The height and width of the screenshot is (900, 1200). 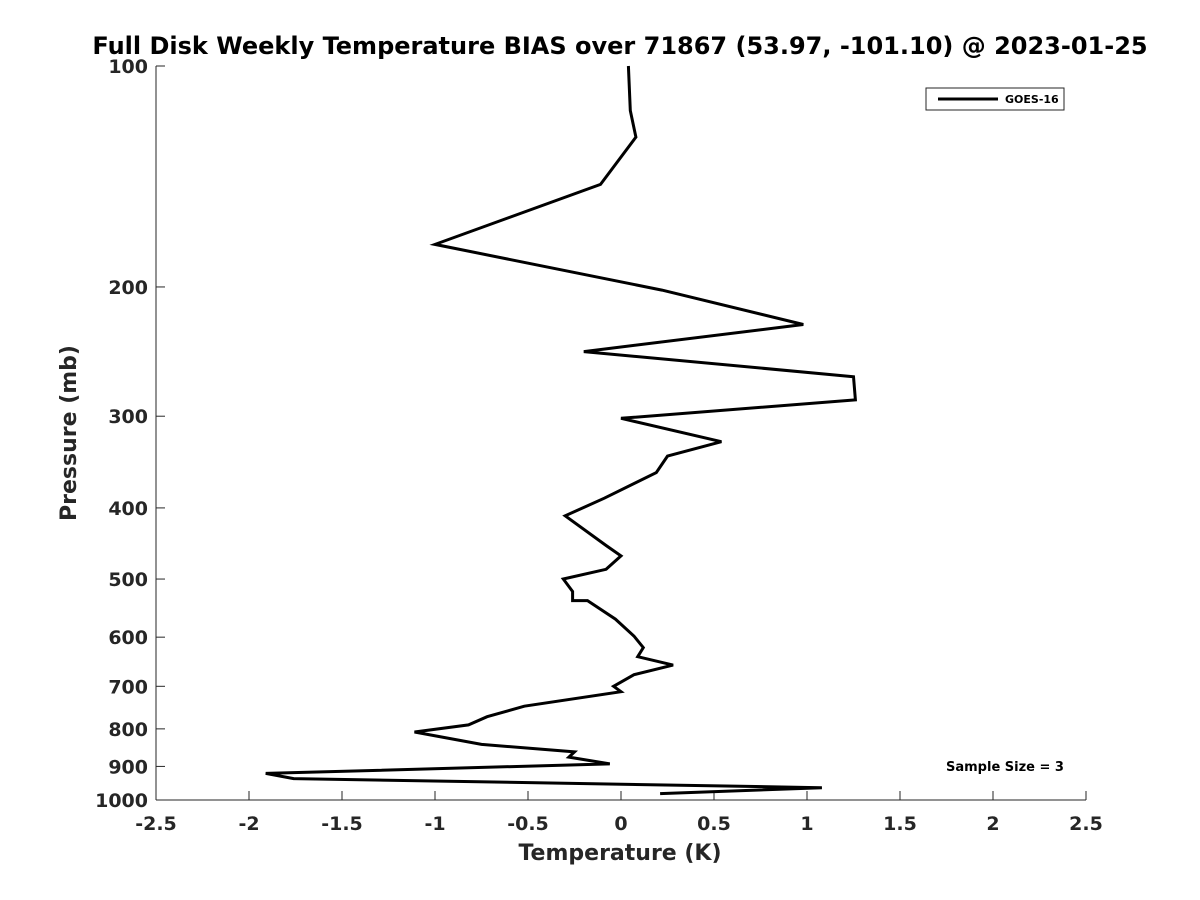 I want to click on x-tick-label: -1, so click(x=434, y=824).